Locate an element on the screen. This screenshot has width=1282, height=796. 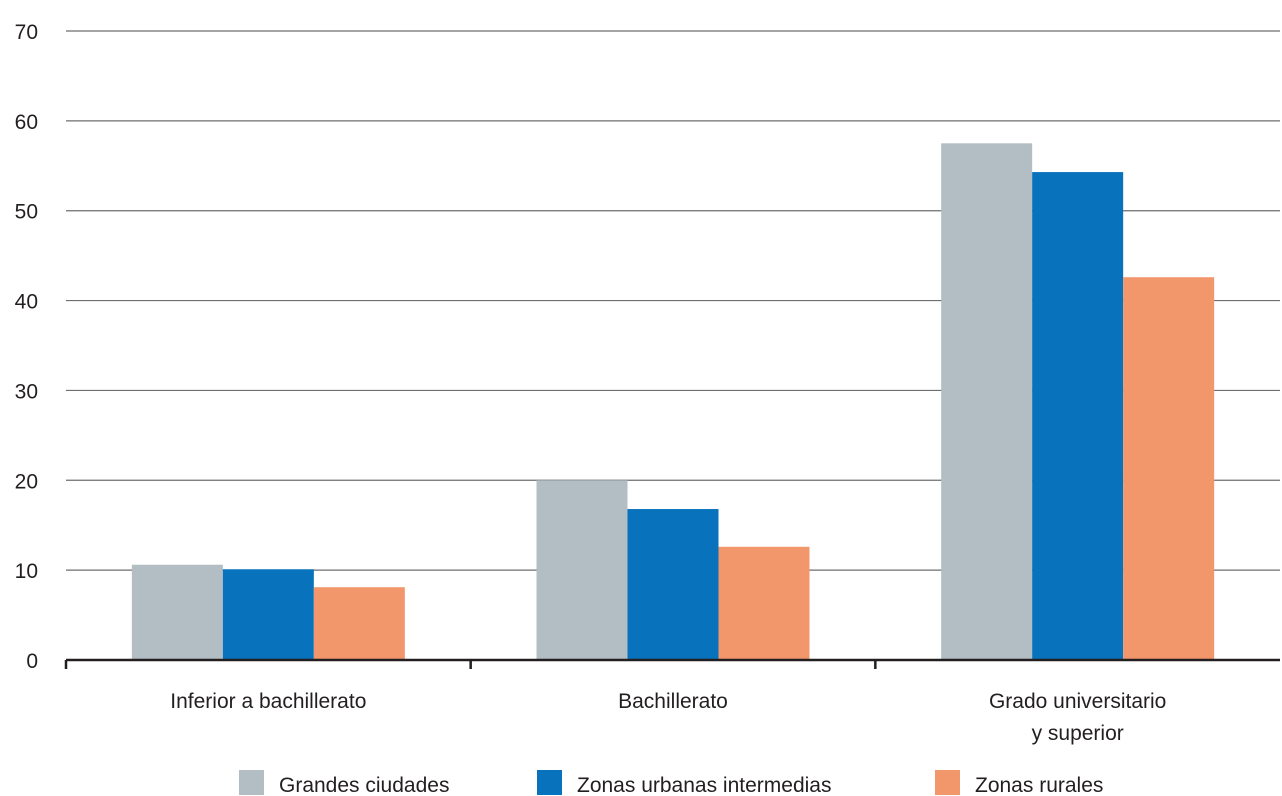
y-tick-label-50: 50 is located at coordinates (26, 212).